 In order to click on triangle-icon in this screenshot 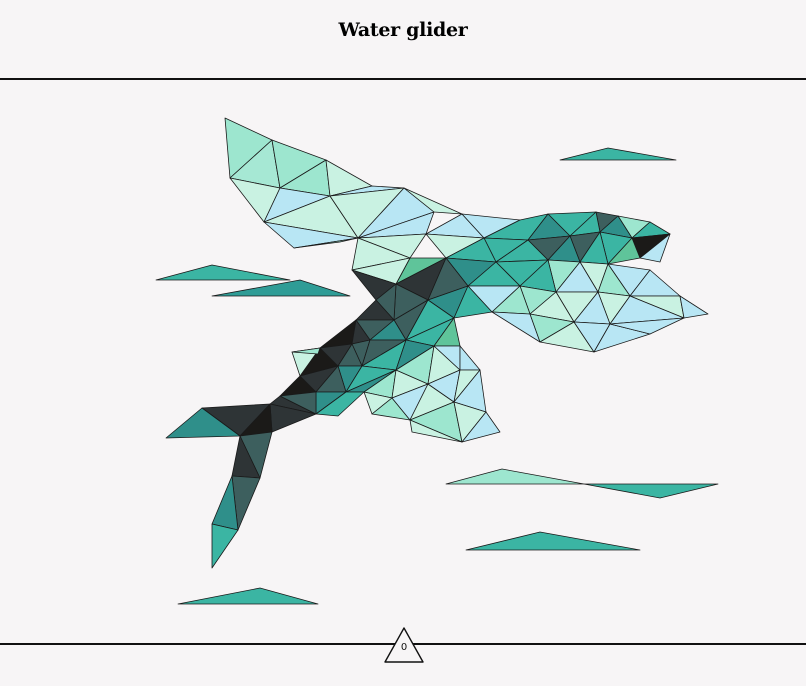, I will do `click(404, 645)`.